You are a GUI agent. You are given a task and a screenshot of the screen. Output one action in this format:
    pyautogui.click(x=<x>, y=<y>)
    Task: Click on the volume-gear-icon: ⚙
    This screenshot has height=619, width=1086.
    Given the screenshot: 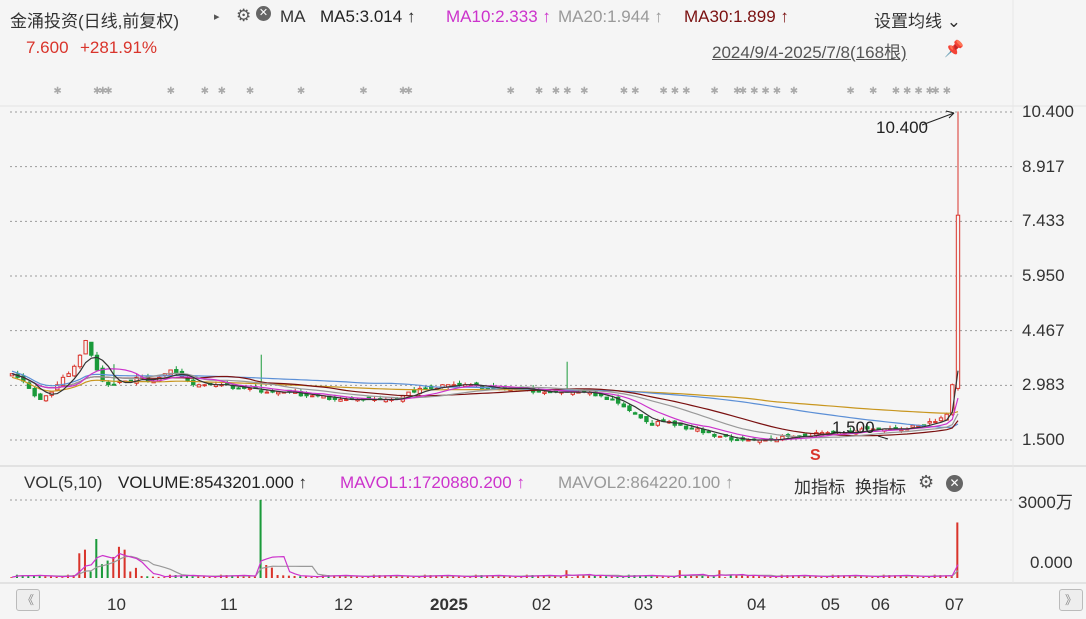 What is the action you would take?
    pyautogui.click(x=926, y=482)
    